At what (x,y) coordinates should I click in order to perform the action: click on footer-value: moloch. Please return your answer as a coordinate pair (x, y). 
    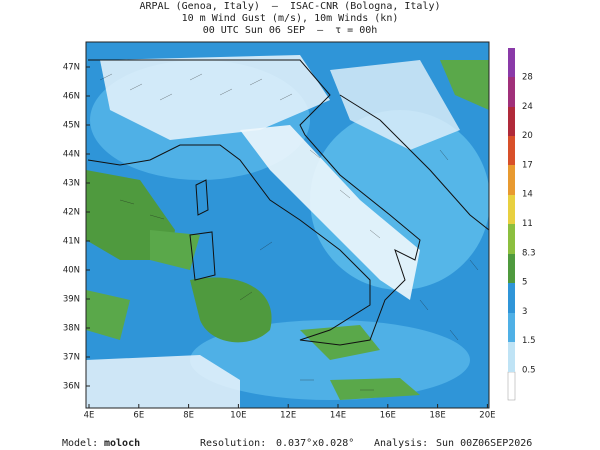
    Looking at the image, I should click on (122, 443).